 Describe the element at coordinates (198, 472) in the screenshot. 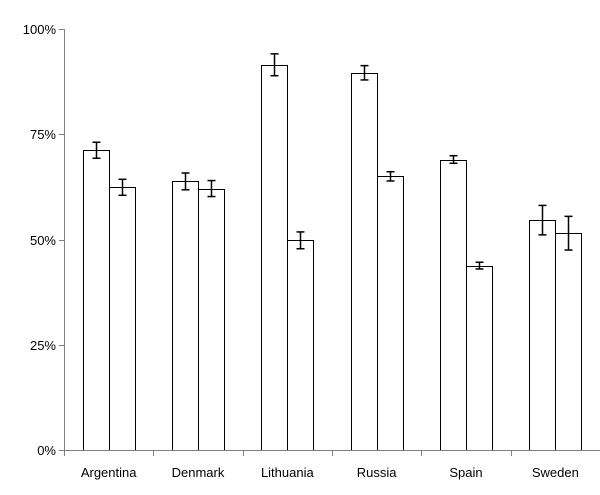

I see `x-category-label: Denmark` at that location.